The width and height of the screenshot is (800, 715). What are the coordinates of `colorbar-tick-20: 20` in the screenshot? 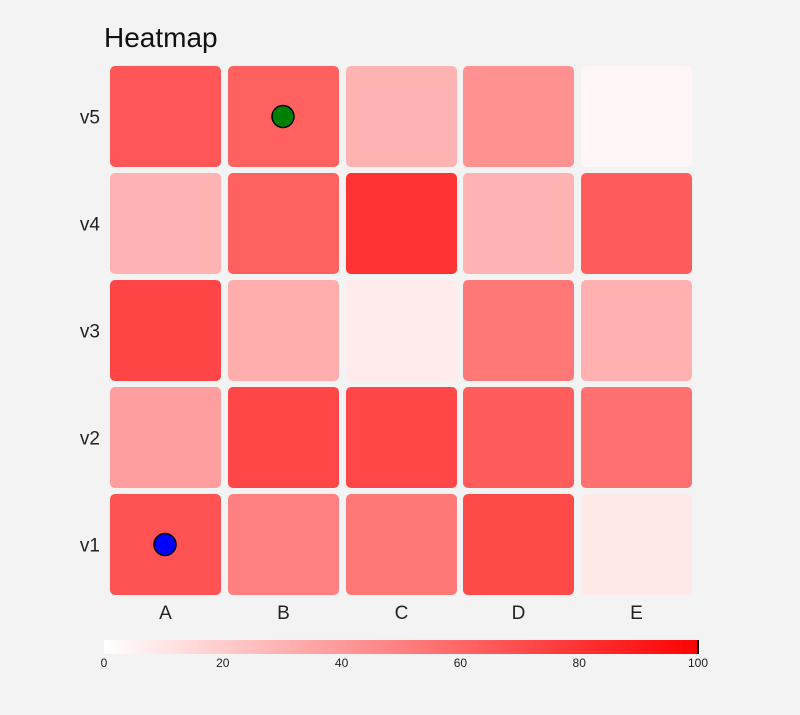 It's located at (223, 663).